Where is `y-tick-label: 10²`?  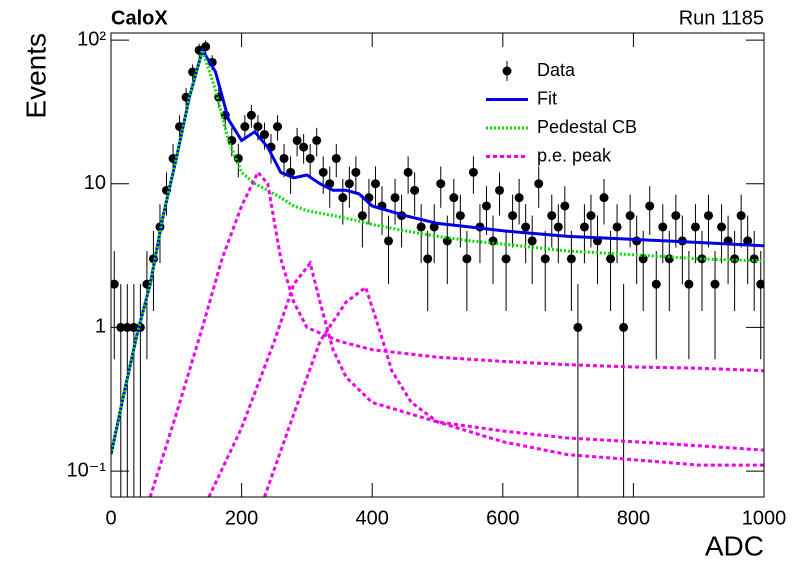 y-tick-label: 10² is located at coordinates (91, 39).